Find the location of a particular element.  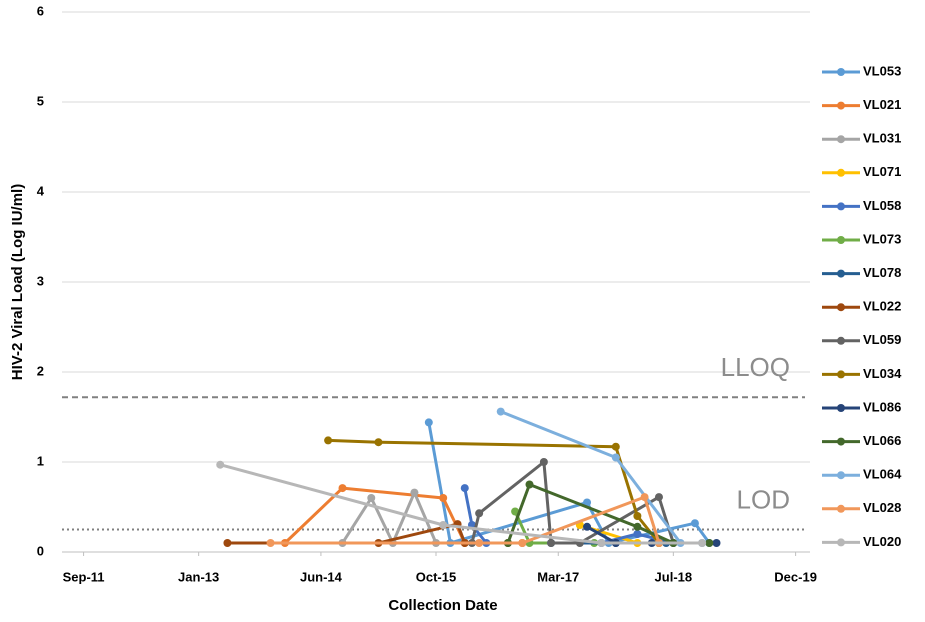

y-tick-label: 4 is located at coordinates (41, 190).